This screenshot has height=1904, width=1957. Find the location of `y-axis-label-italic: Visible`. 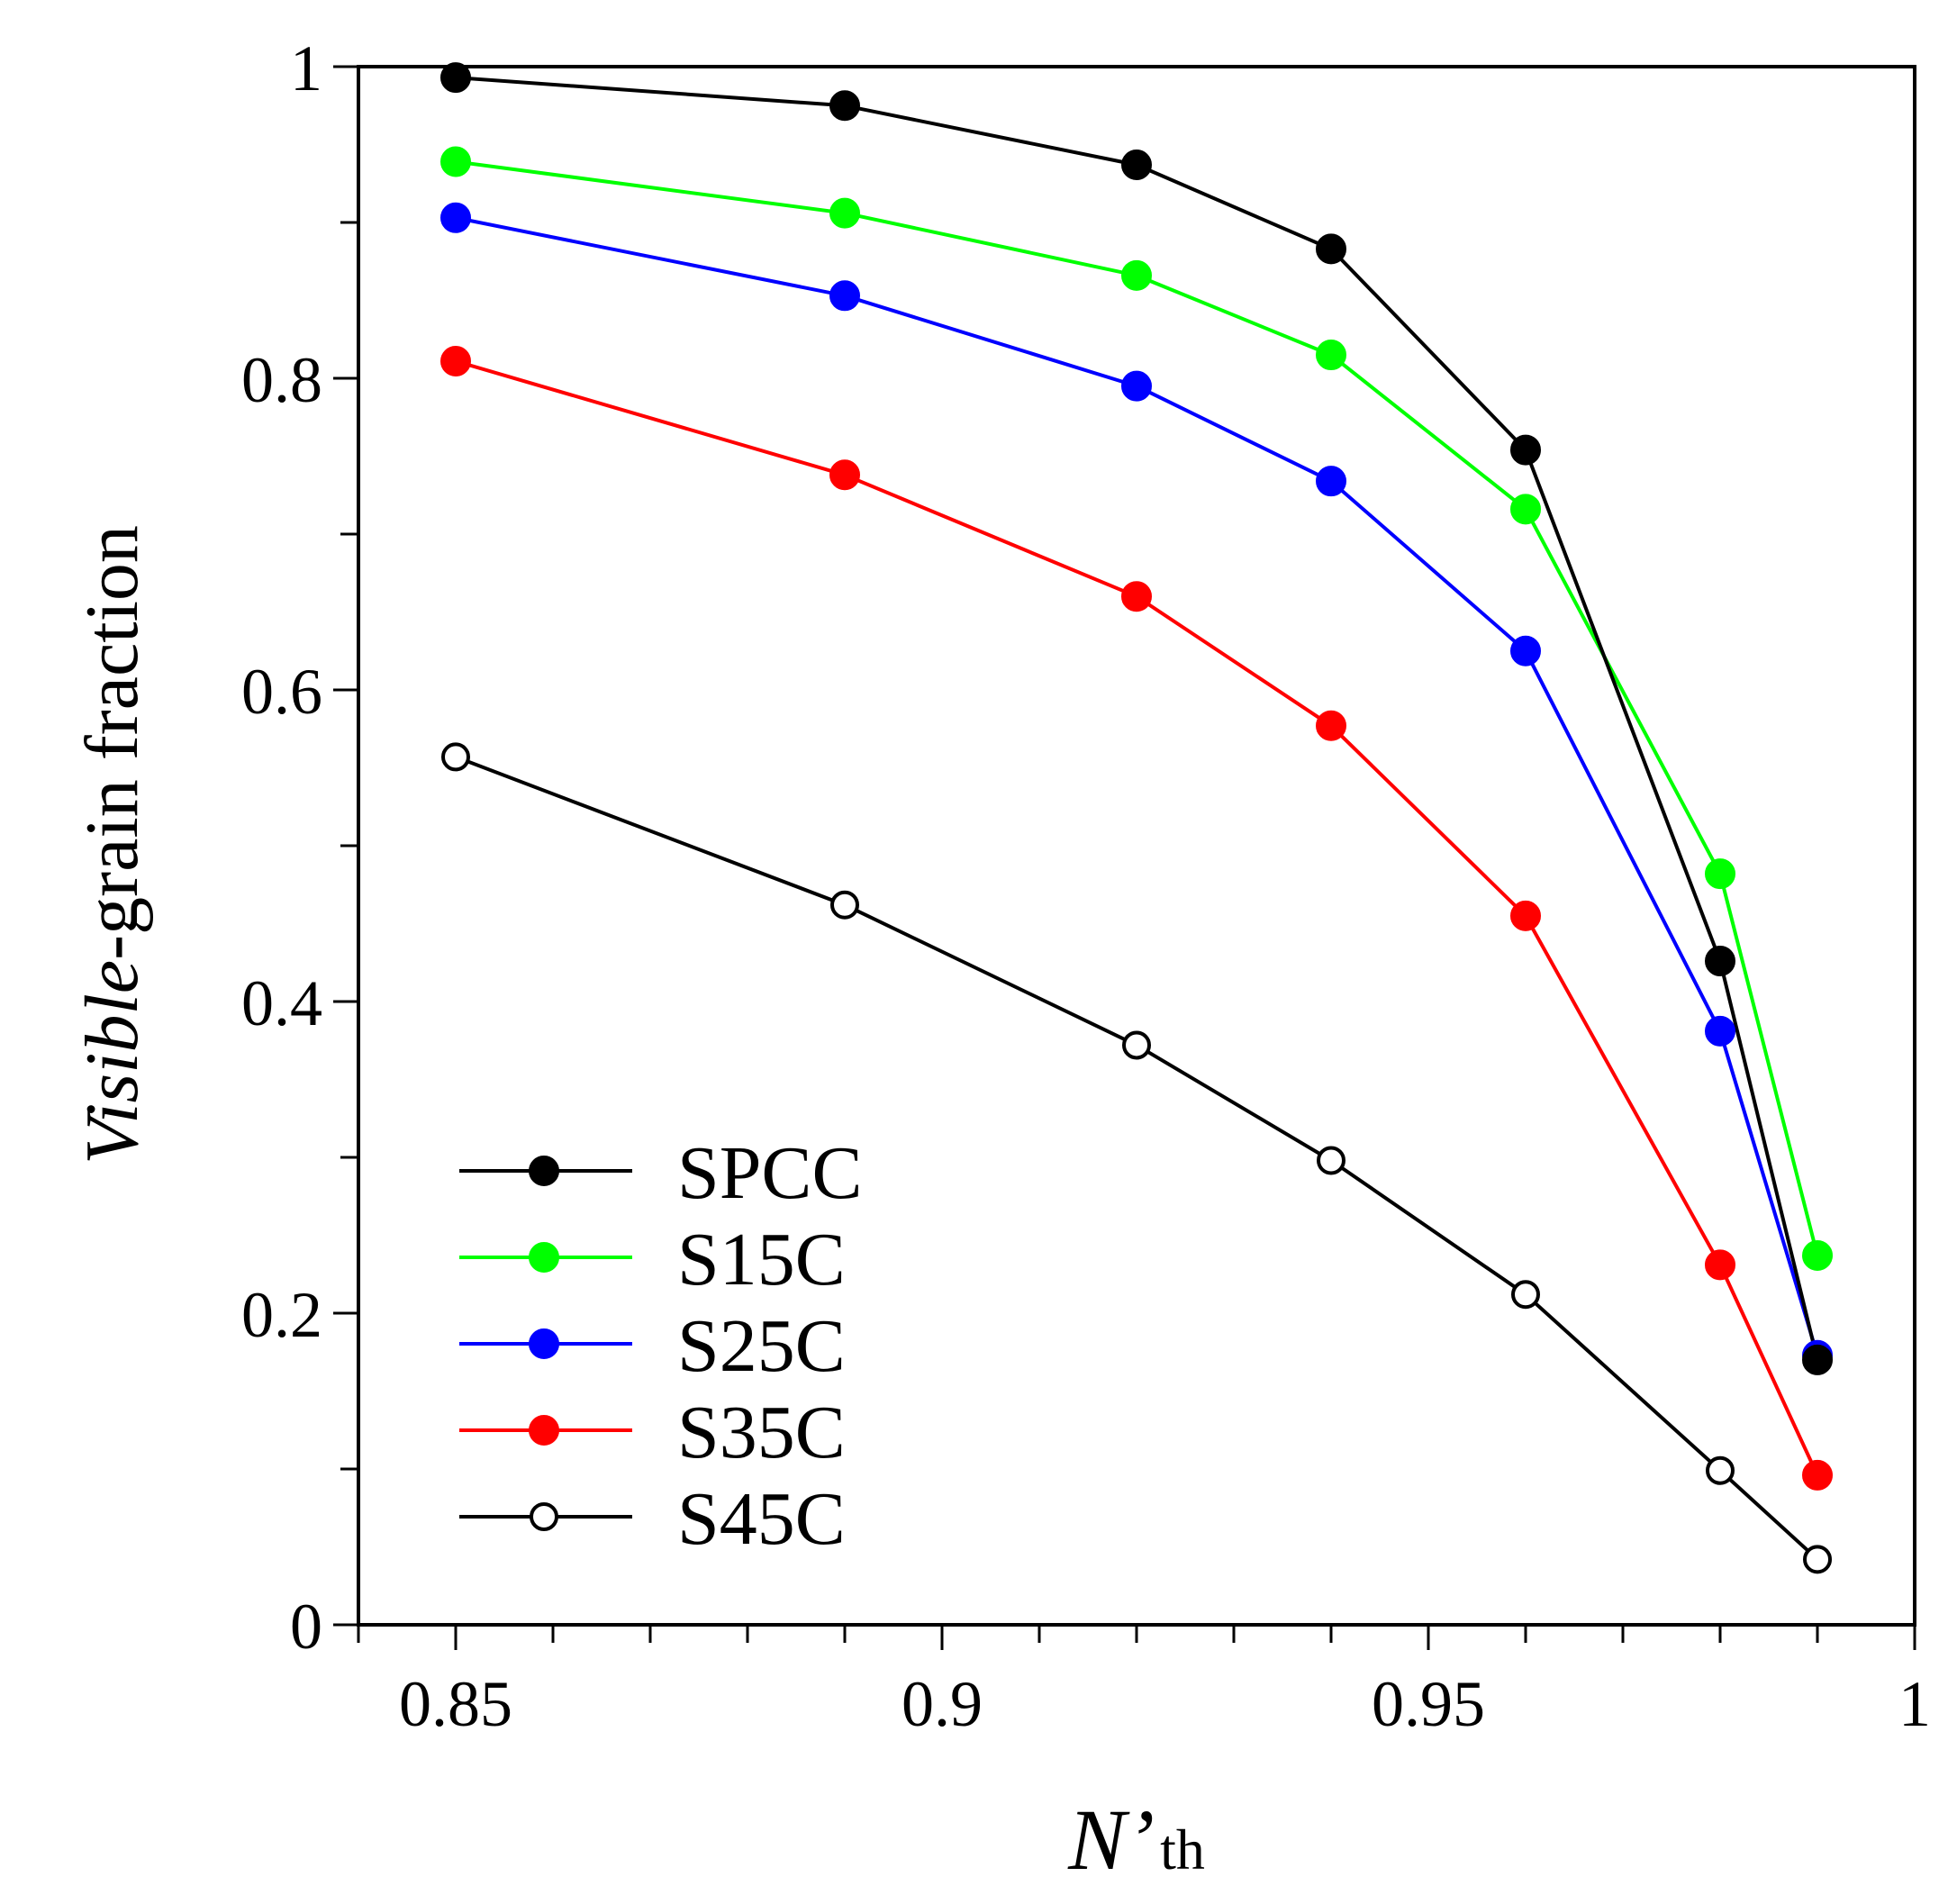

y-axis-label-italic: Visible is located at coordinates (112, 1062).